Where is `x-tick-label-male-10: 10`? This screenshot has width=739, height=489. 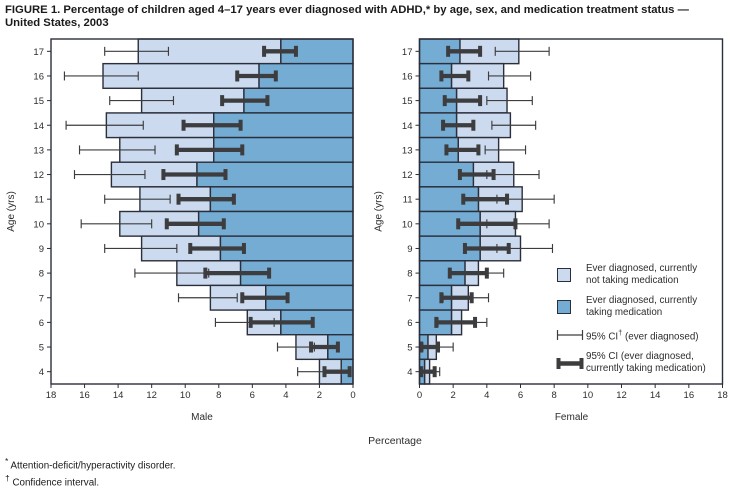
x-tick-label-male-10: 10 is located at coordinates (185, 395).